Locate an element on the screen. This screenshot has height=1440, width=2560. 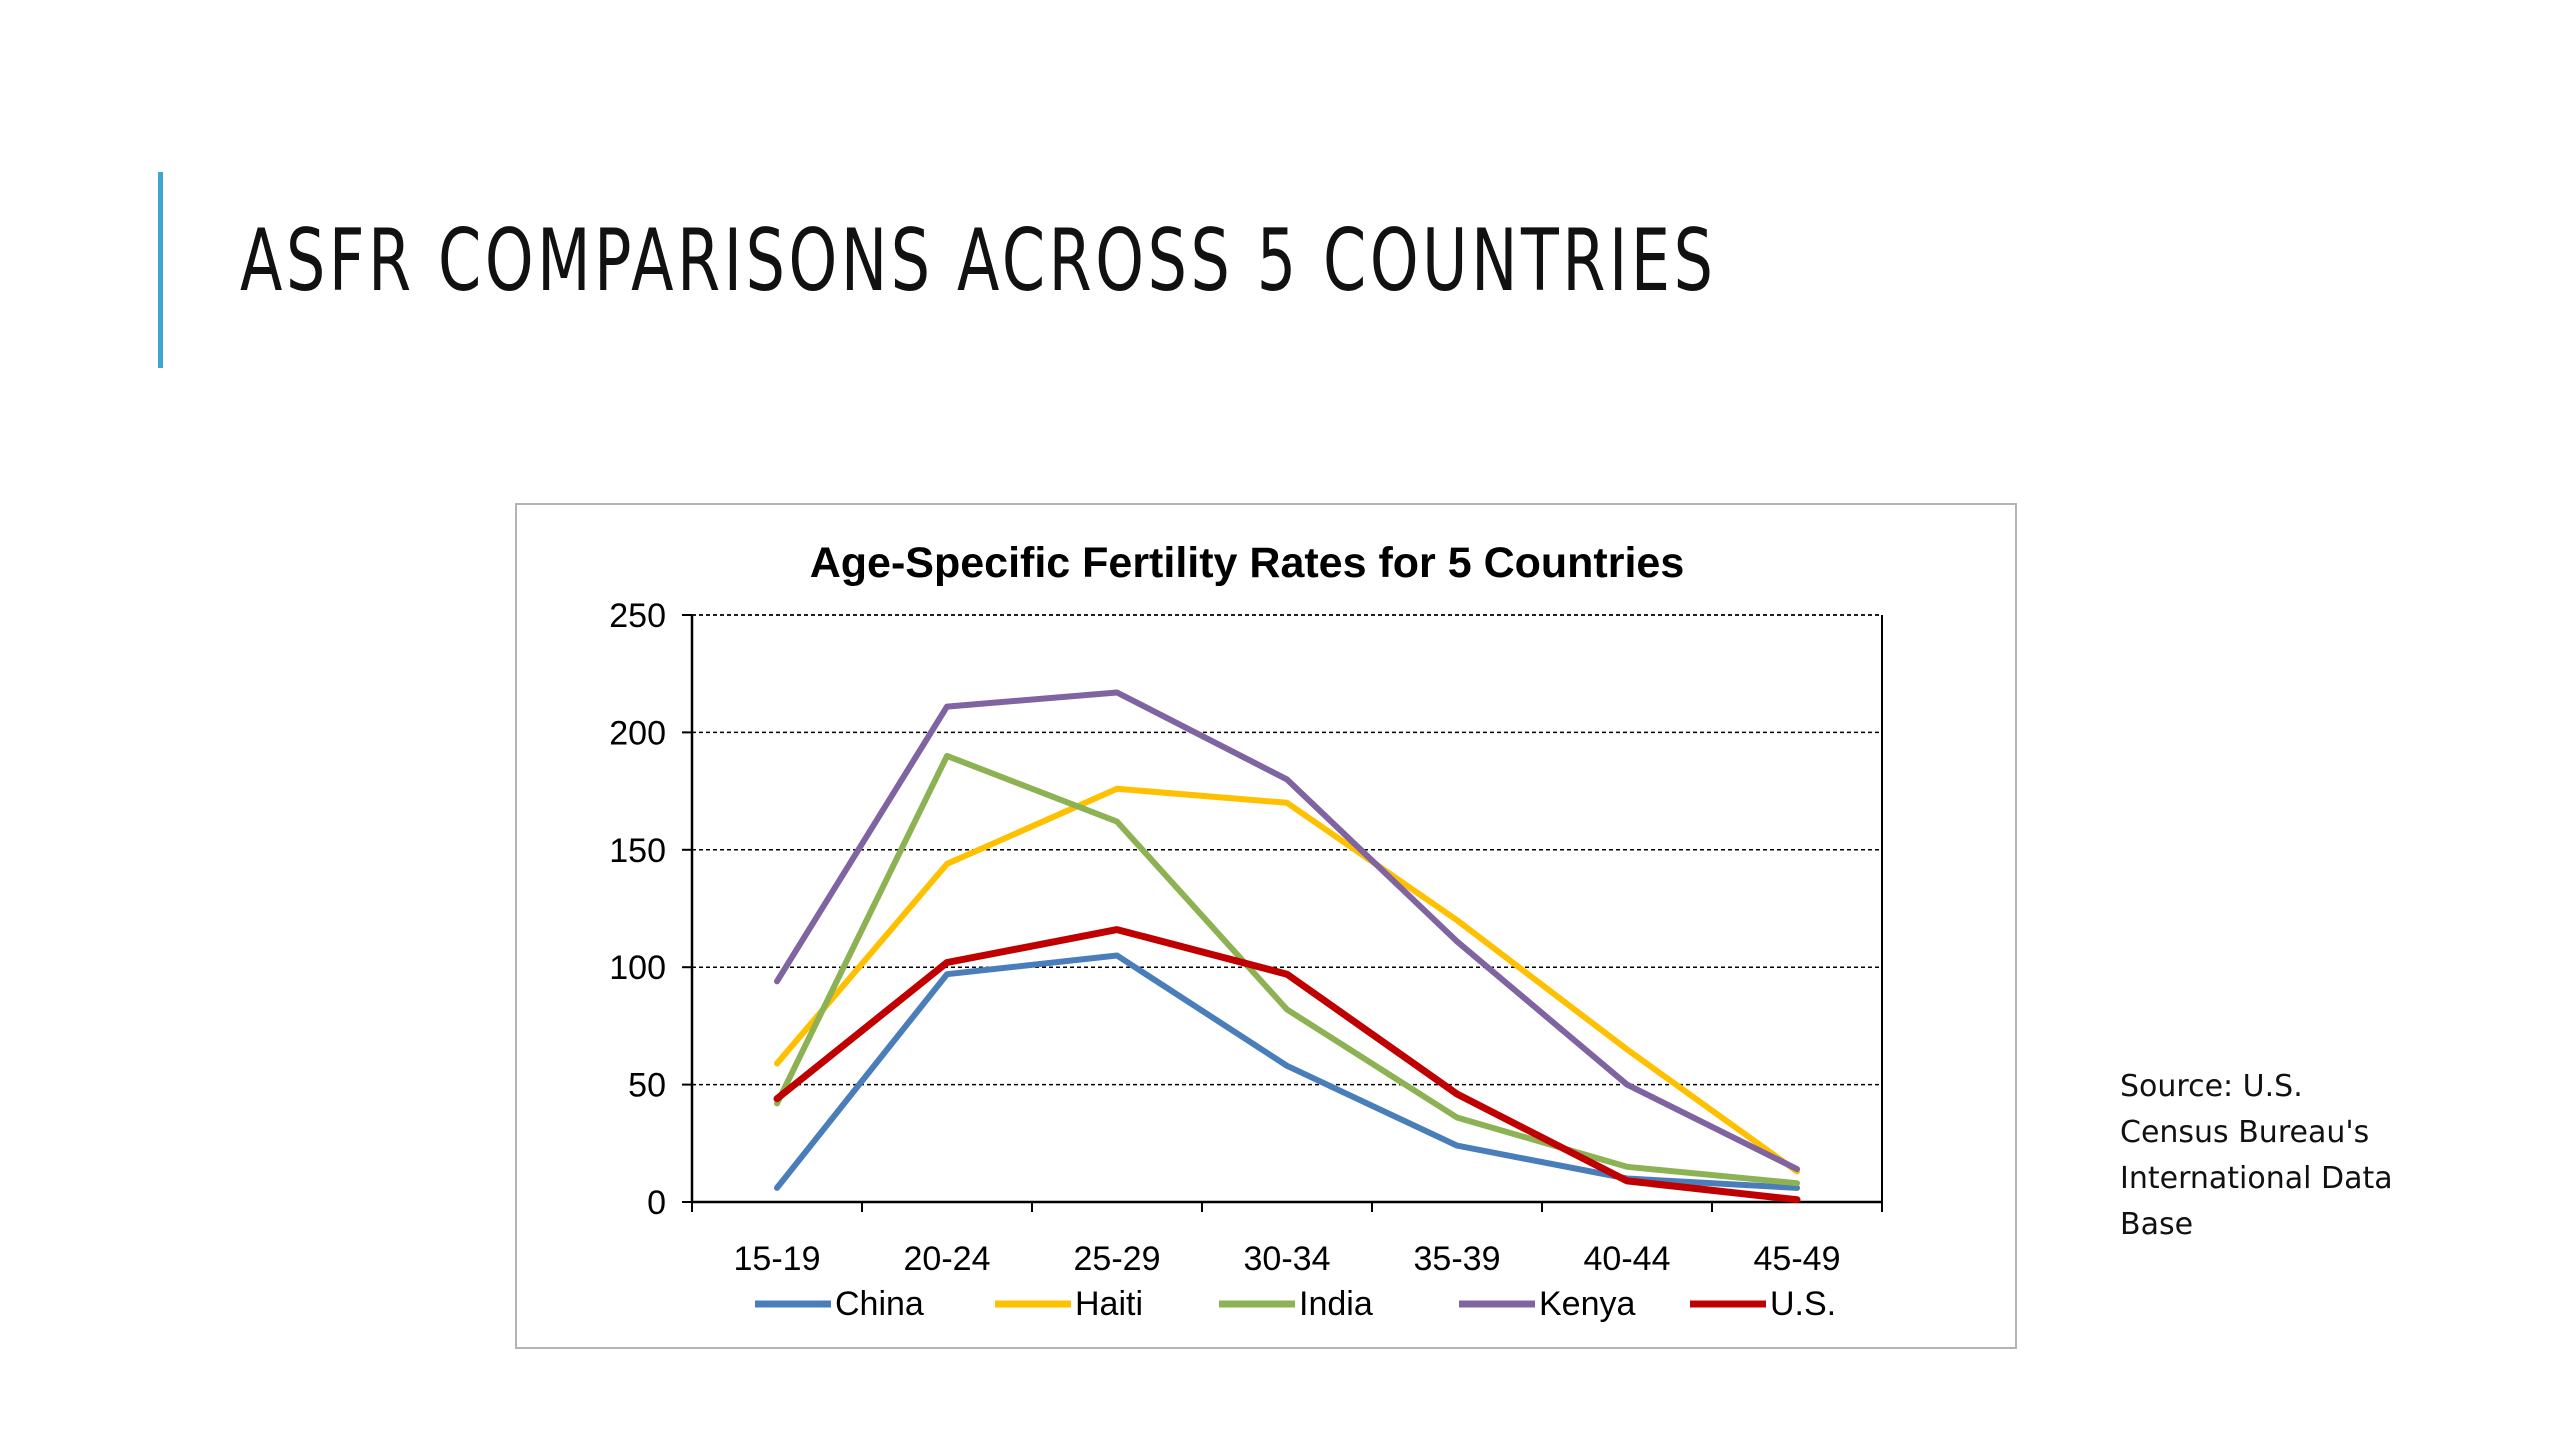
series-lines is located at coordinates (1287, 946).